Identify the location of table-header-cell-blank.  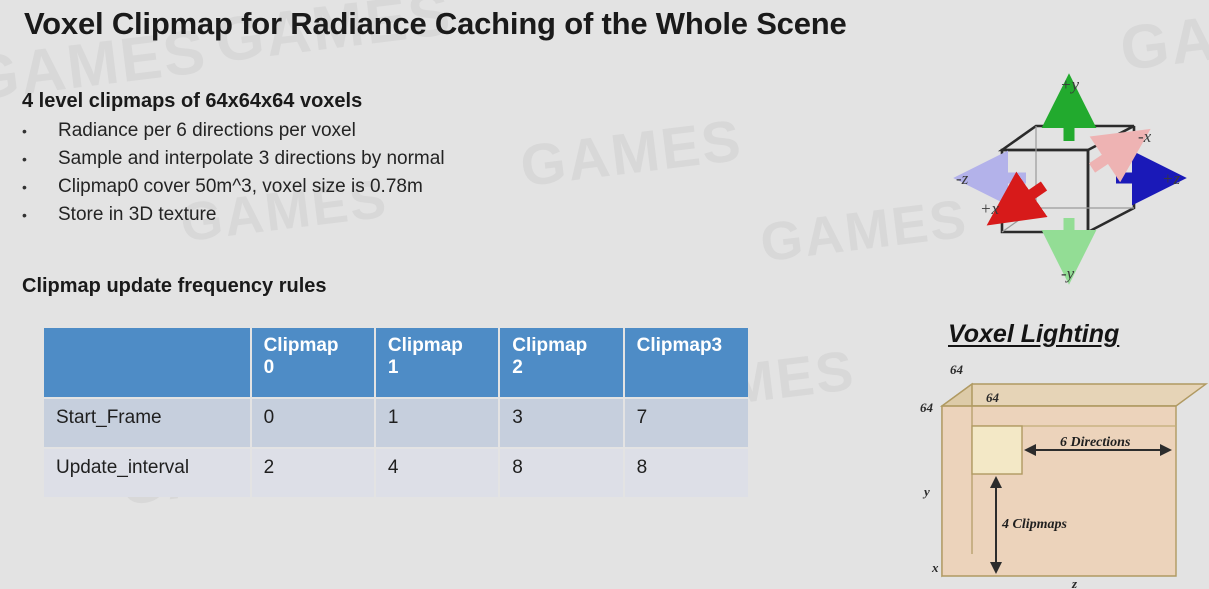
(148, 363).